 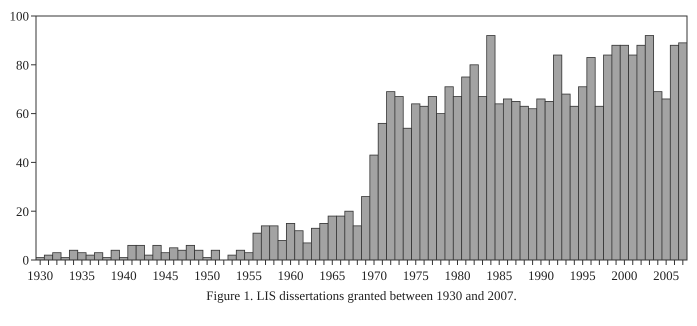 What do you see at coordinates (415, 275) in the screenshot?
I see `x-tick-label: 1975` at bounding box center [415, 275].